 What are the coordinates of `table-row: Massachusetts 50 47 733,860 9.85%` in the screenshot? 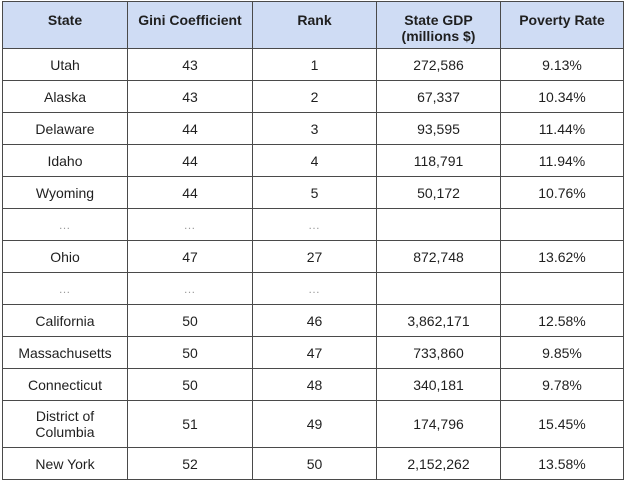 It's located at (313, 352).